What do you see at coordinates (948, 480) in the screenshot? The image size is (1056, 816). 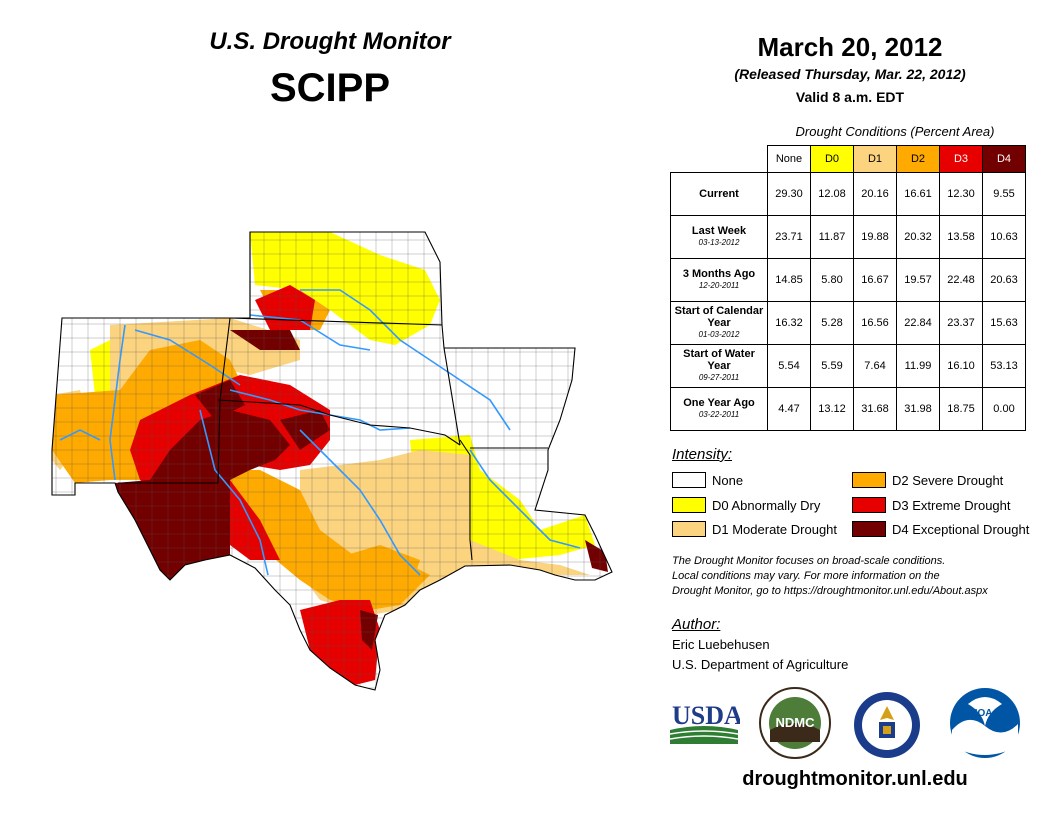 I see `legend-label: D2 Severe Drought` at bounding box center [948, 480].